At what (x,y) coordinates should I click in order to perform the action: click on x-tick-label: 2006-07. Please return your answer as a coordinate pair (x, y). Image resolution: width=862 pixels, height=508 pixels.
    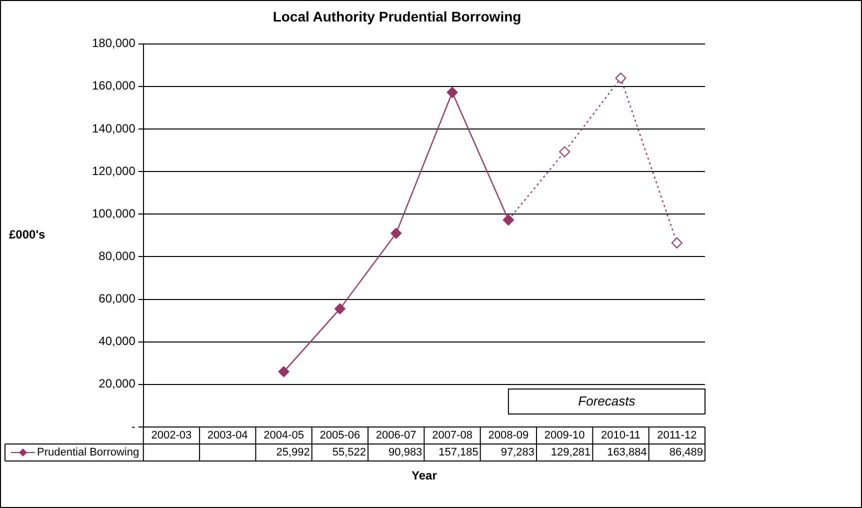
    Looking at the image, I should click on (396, 436).